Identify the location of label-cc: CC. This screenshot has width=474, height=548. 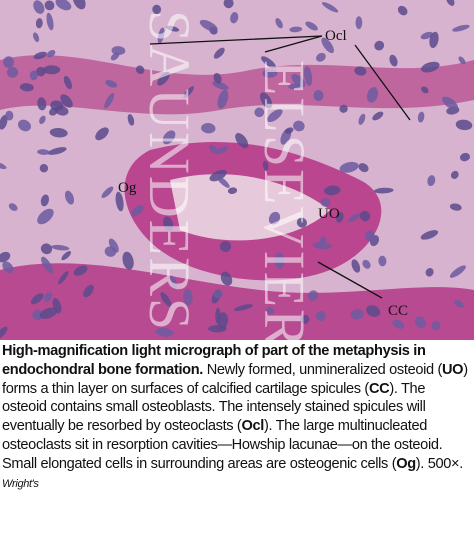
(398, 311).